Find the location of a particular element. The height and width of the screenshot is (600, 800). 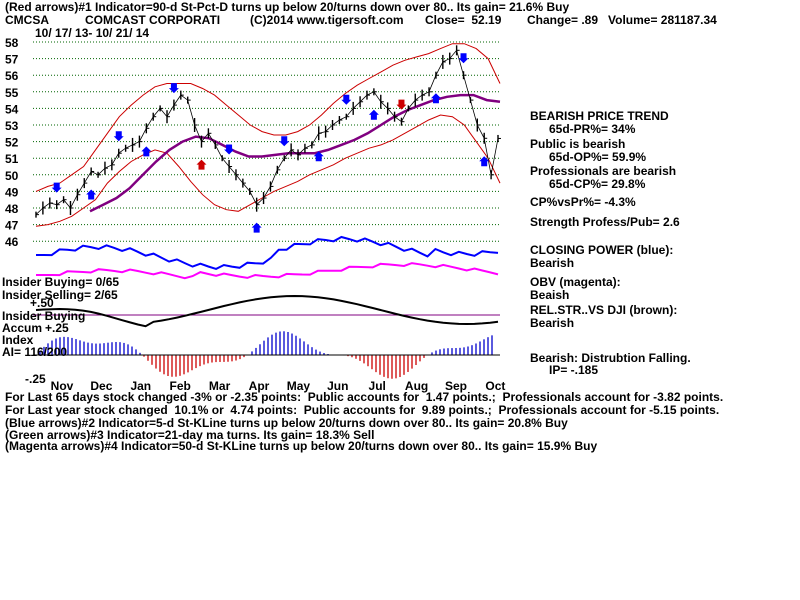

plus25-label: +.25 is located at coordinates (57, 328).